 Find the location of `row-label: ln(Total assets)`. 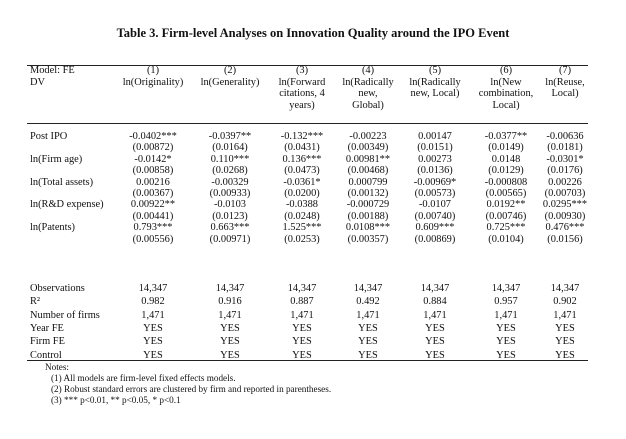

row-label: ln(Total assets) is located at coordinates (62, 182).